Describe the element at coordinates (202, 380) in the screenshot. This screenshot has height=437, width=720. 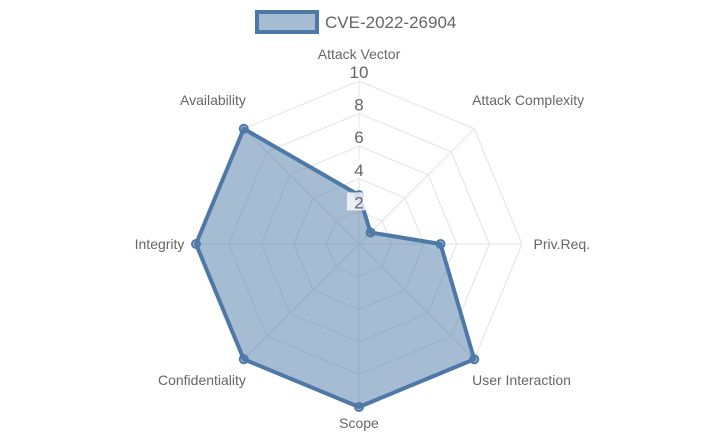
I see `axis-label: Confidentiality` at that location.